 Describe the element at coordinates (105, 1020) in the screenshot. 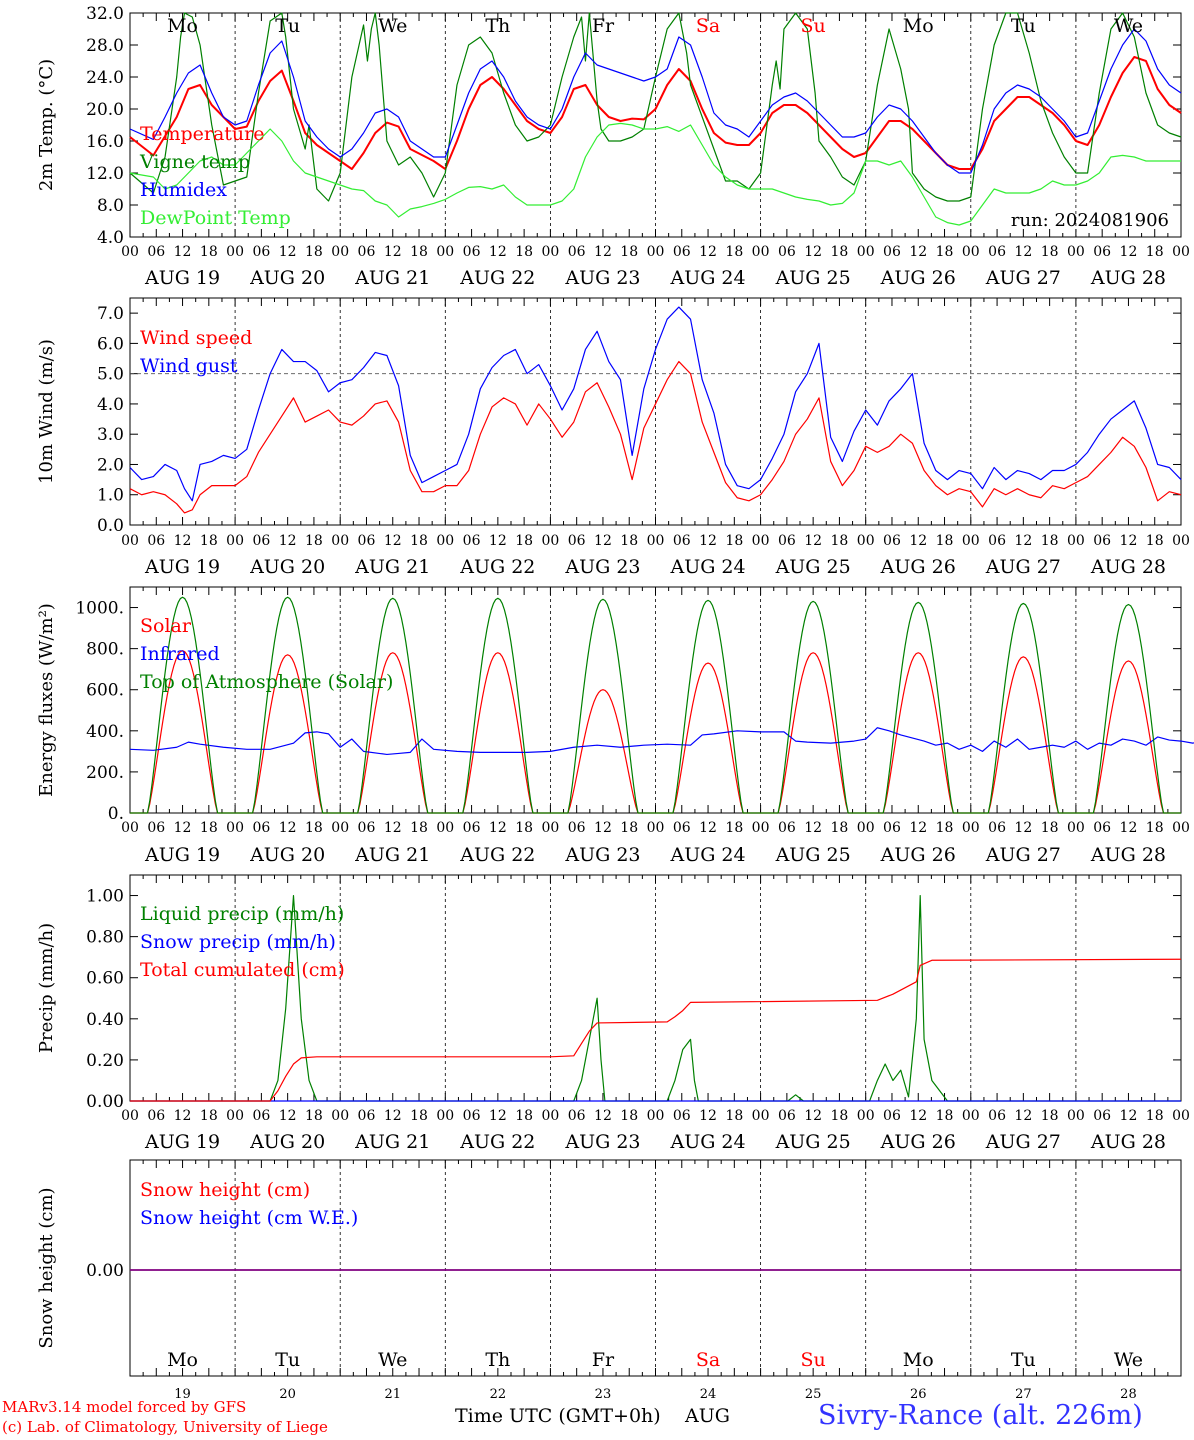

I see `y-tick-label: 0.40` at that location.